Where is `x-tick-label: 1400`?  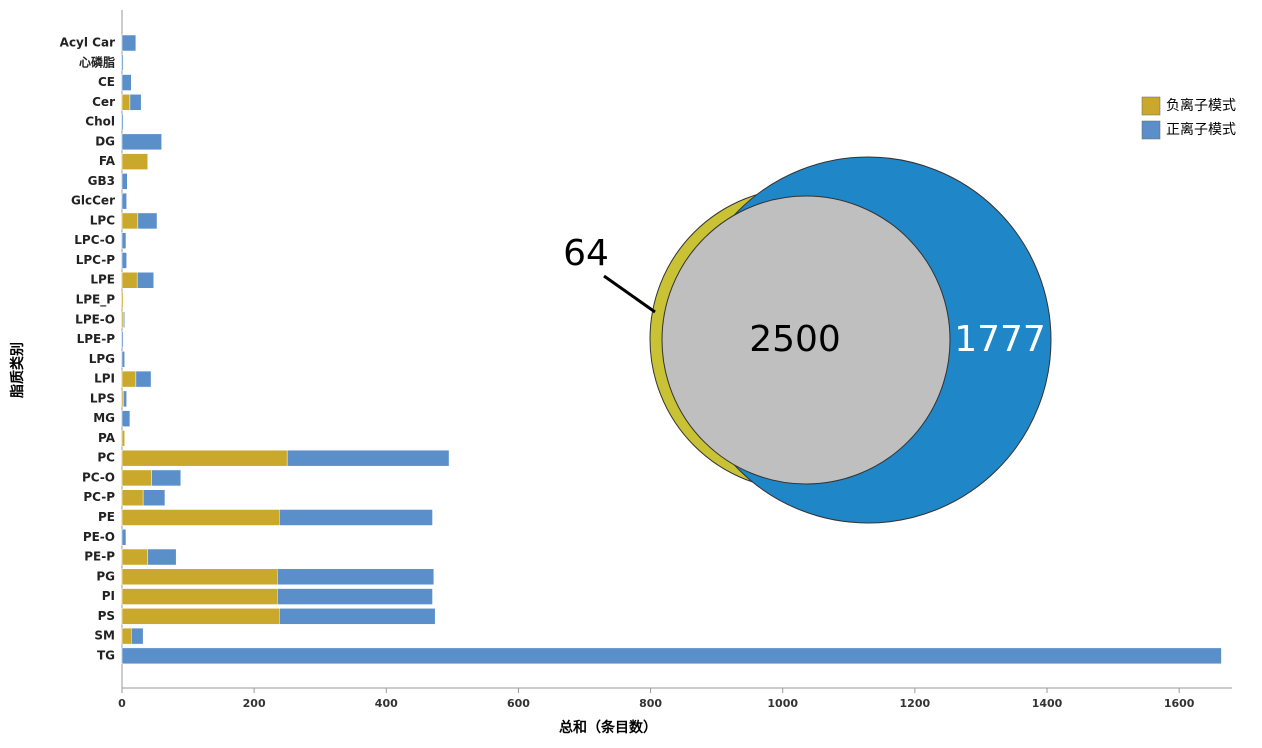
x-tick-label: 1400 is located at coordinates (1047, 703).